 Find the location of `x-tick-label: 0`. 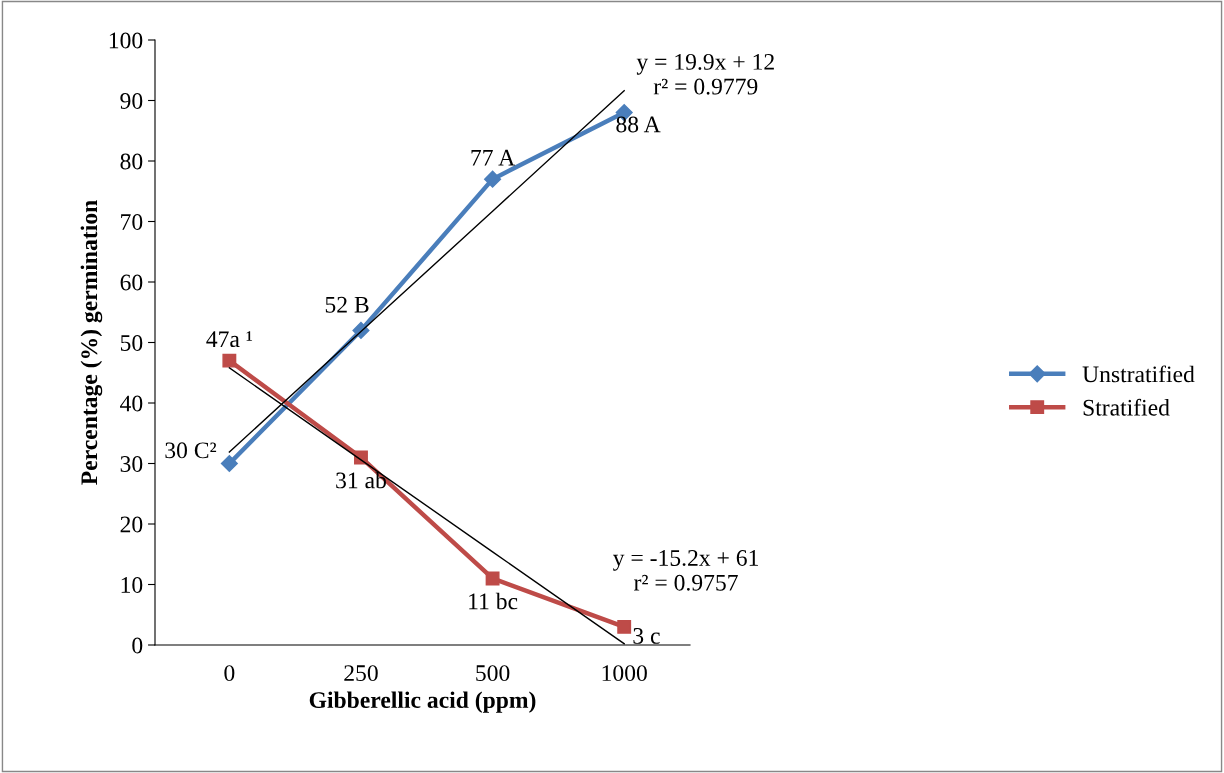

x-tick-label: 0 is located at coordinates (229, 673).